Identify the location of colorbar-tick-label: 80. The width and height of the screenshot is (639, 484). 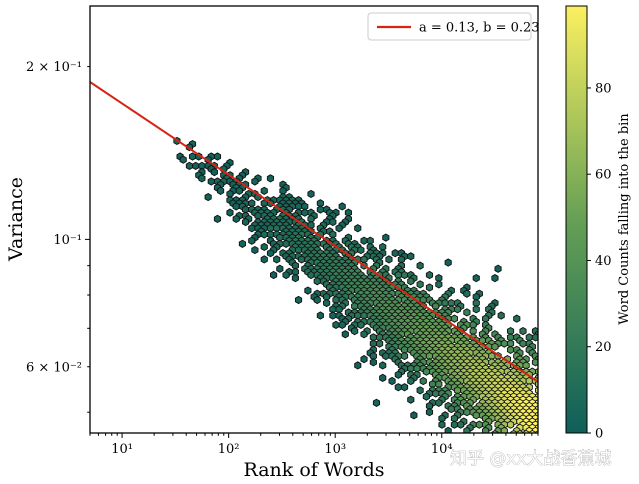
(603, 88).